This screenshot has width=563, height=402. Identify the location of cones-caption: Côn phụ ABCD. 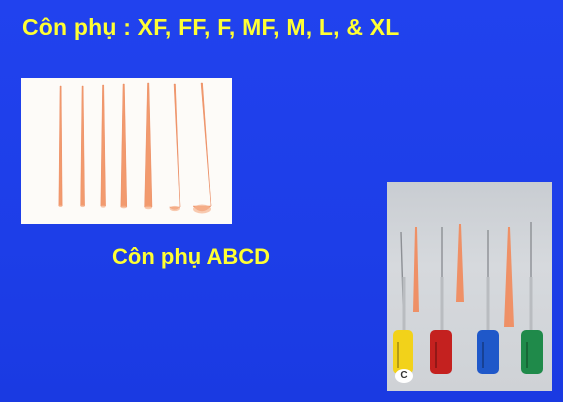
(191, 256).